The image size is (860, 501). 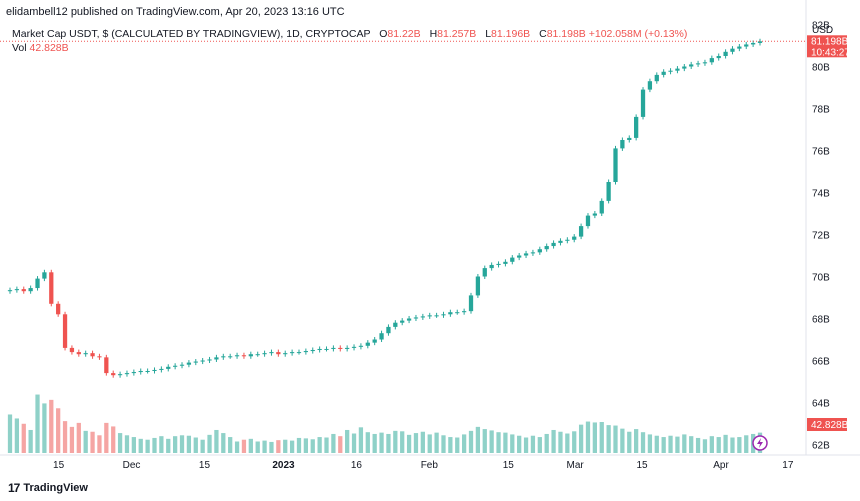 I want to click on price-tick-label: 64B, so click(x=821, y=404).